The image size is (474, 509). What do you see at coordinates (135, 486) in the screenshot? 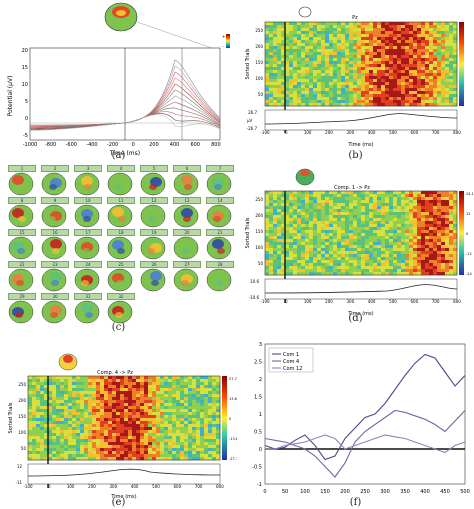
I see `x-tick-e: 400` at bounding box center [135, 486].